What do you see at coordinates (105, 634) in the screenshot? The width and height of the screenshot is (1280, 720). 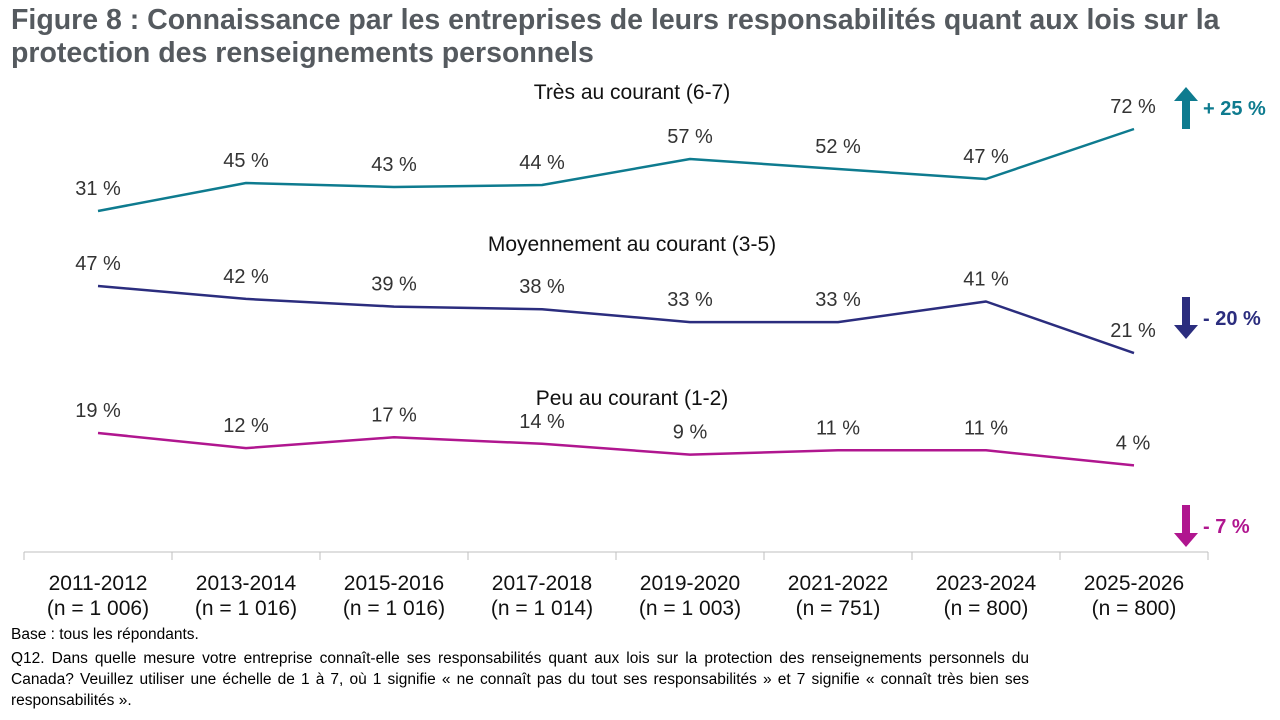 I see `footnote-base: Base : tous les répondants.` at bounding box center [105, 634].